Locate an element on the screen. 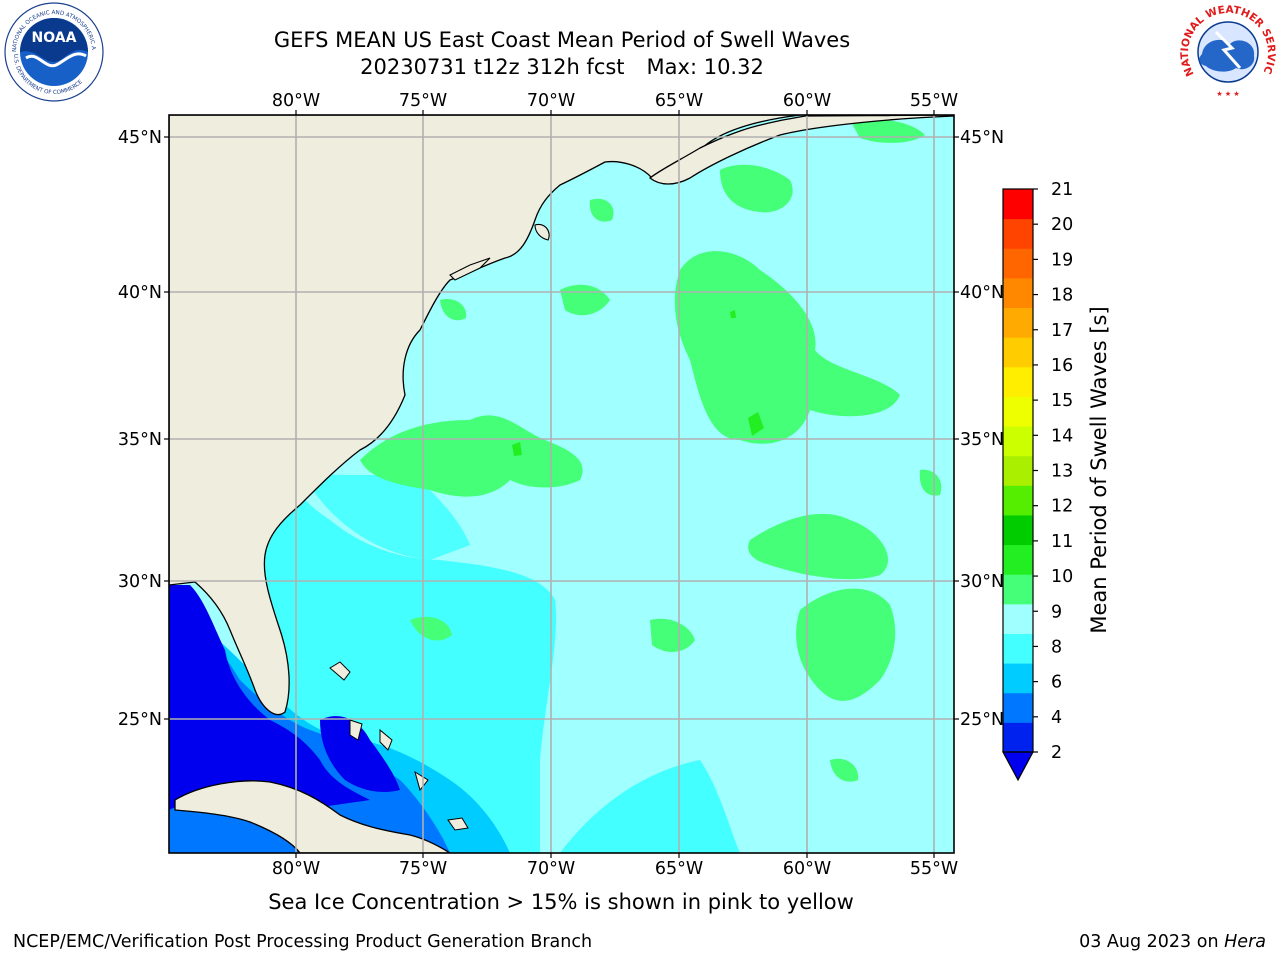 The image size is (1280, 960). lat-label-right: 40°N is located at coordinates (982, 293).